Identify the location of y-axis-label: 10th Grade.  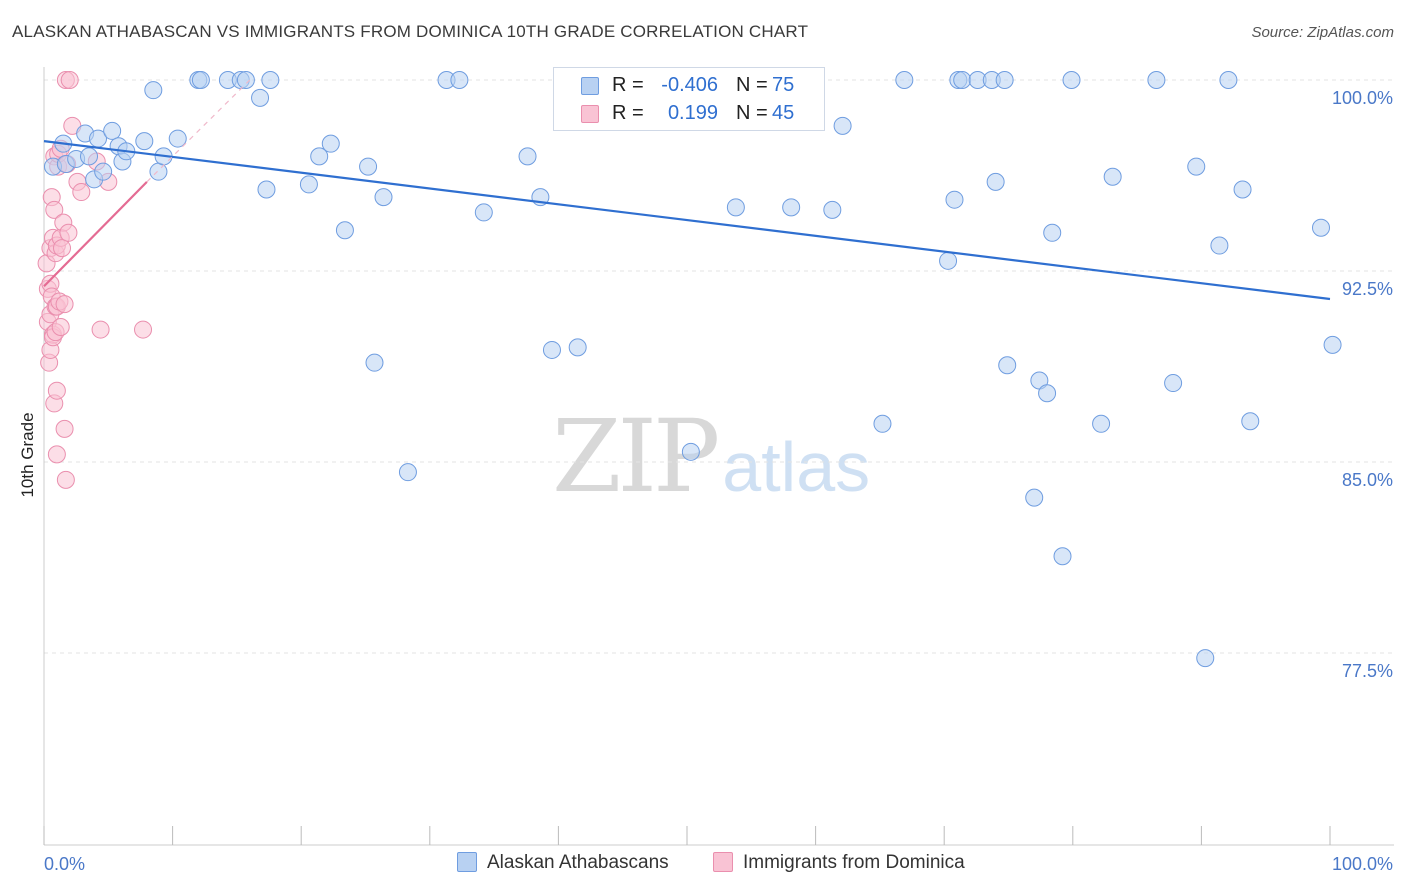
(27, 454).